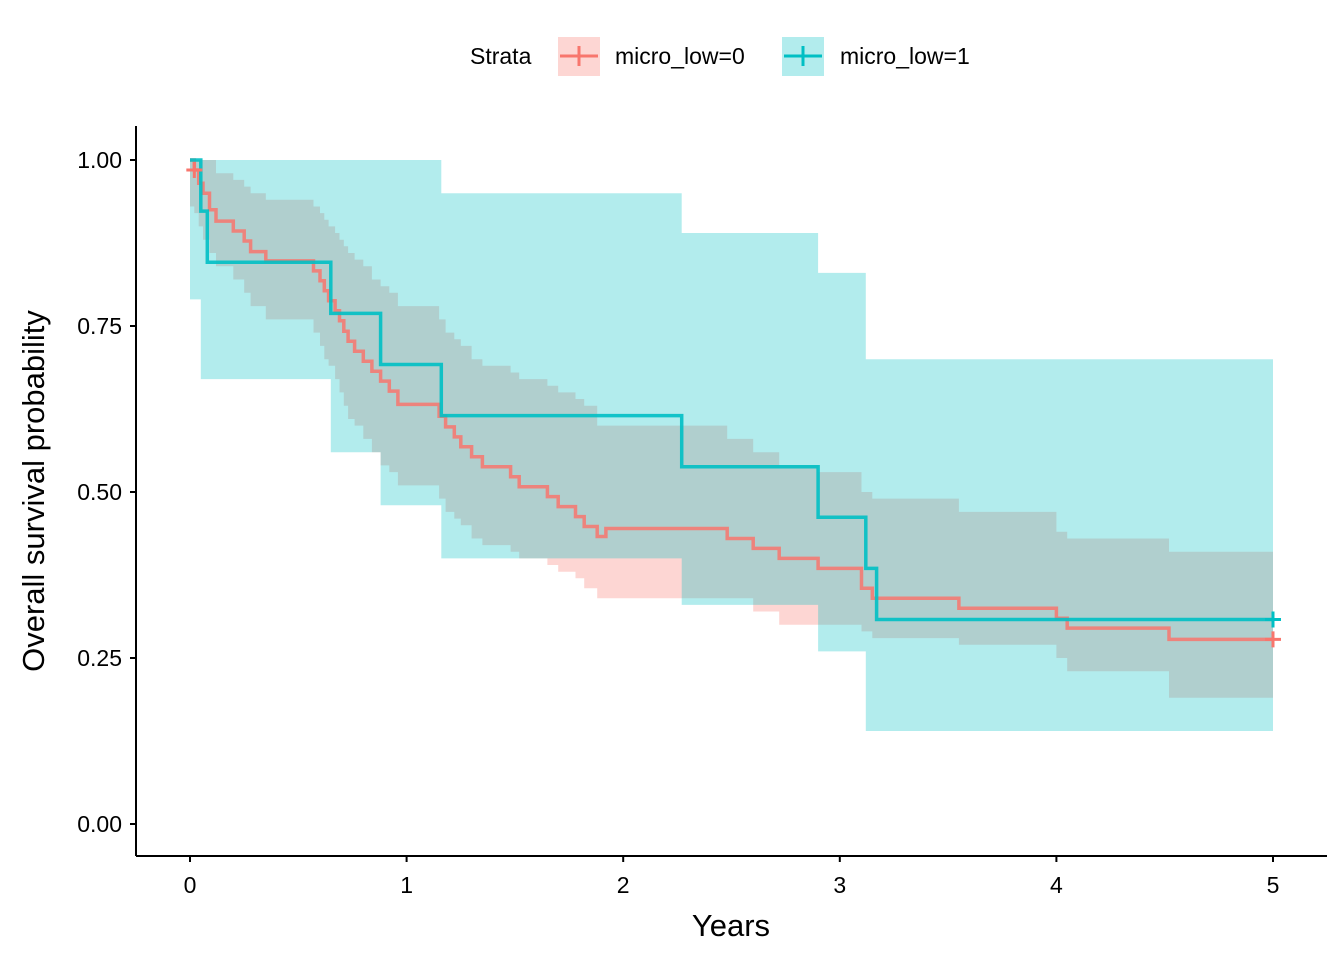  I want to click on x-tick-label-4: 4, so click(1056, 885).